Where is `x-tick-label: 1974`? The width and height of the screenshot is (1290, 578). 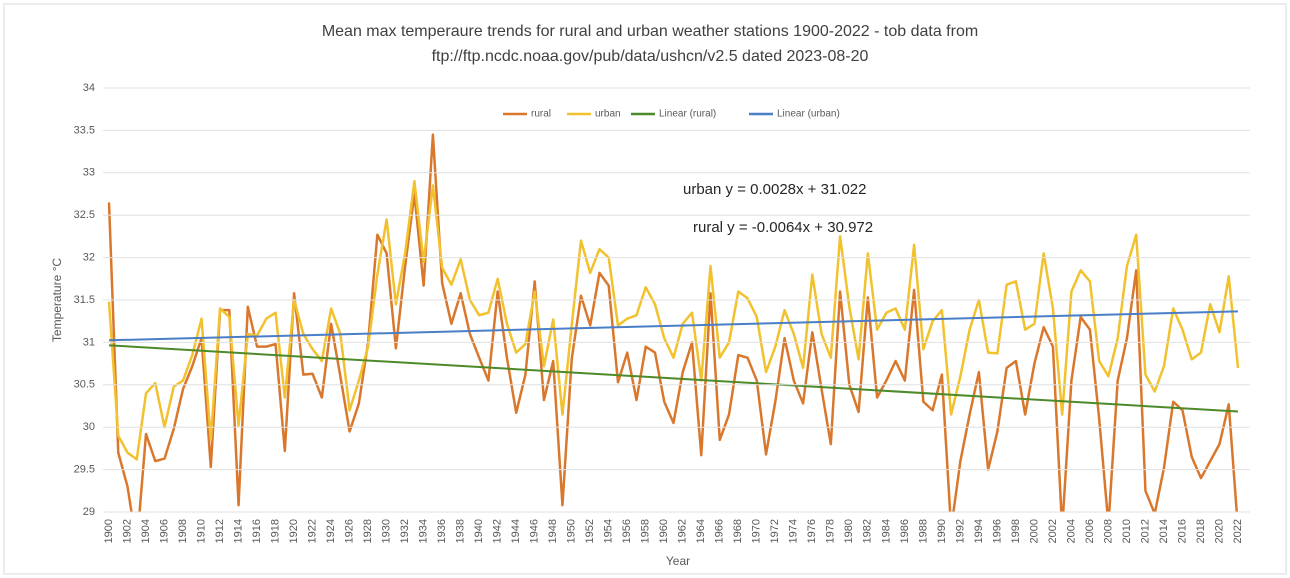 x-tick-label: 1974 is located at coordinates (794, 531).